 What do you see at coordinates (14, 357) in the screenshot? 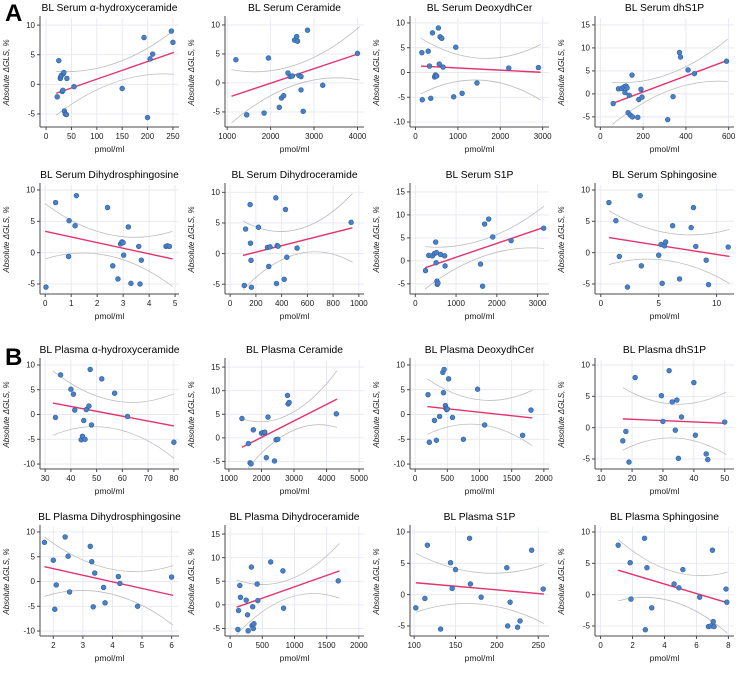
I see `panel-b-label: B` at bounding box center [14, 357].